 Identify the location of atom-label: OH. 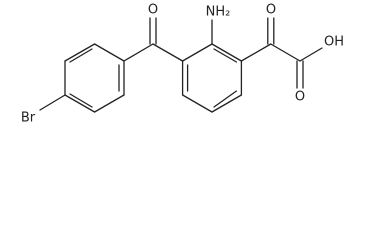
(334, 42).